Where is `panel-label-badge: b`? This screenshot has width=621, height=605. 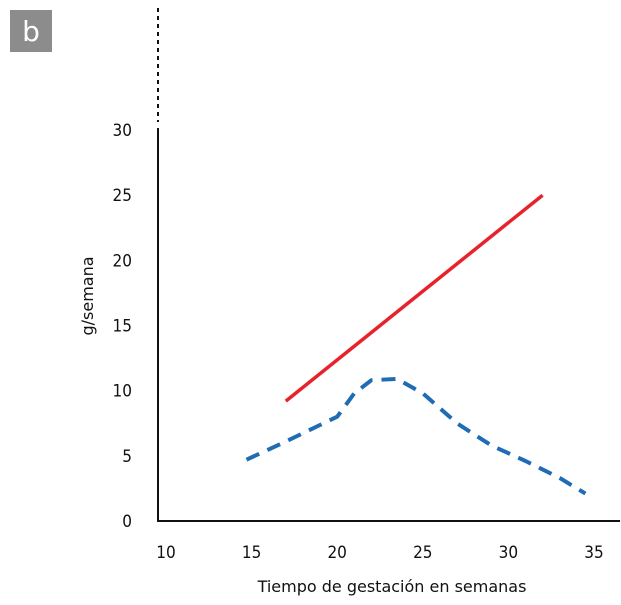 panel-label-badge: b is located at coordinates (31, 31).